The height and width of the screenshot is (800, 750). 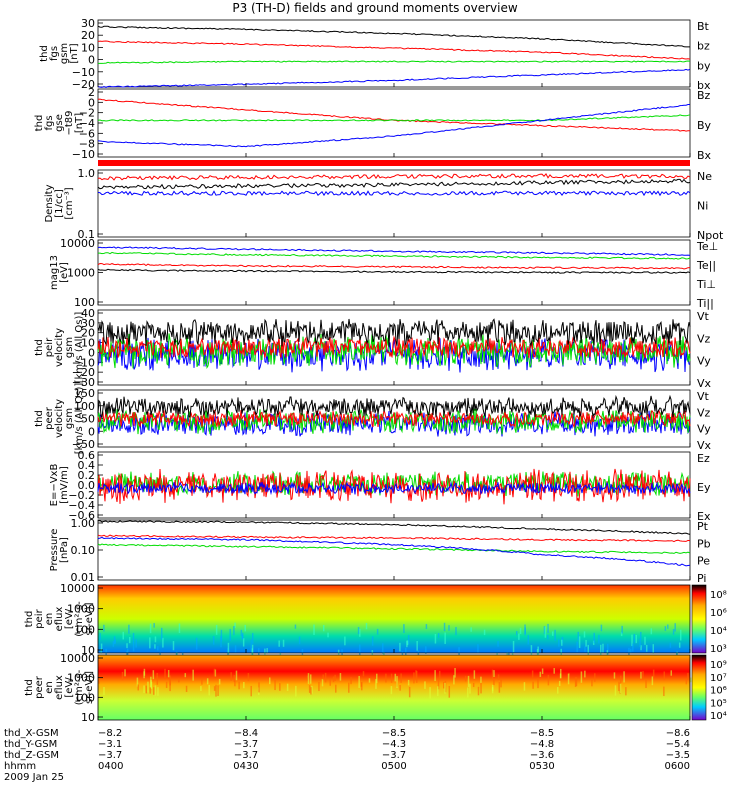 What do you see at coordinates (706, 284) in the screenshot?
I see `legend-entry: Ti⊥` at bounding box center [706, 284].